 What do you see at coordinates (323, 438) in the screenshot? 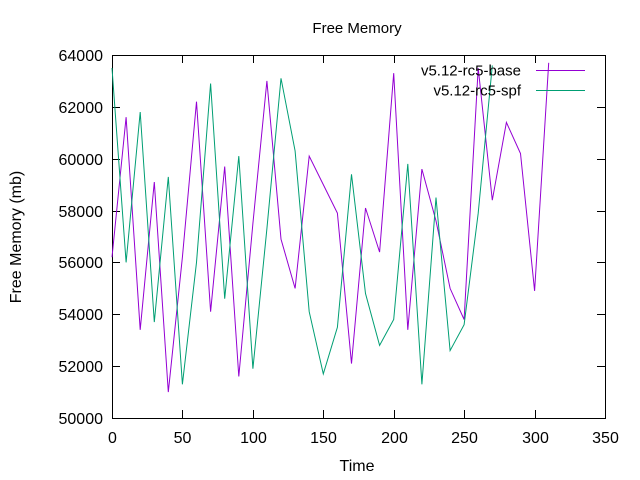
I see `x-tick-label: 150` at bounding box center [323, 438].